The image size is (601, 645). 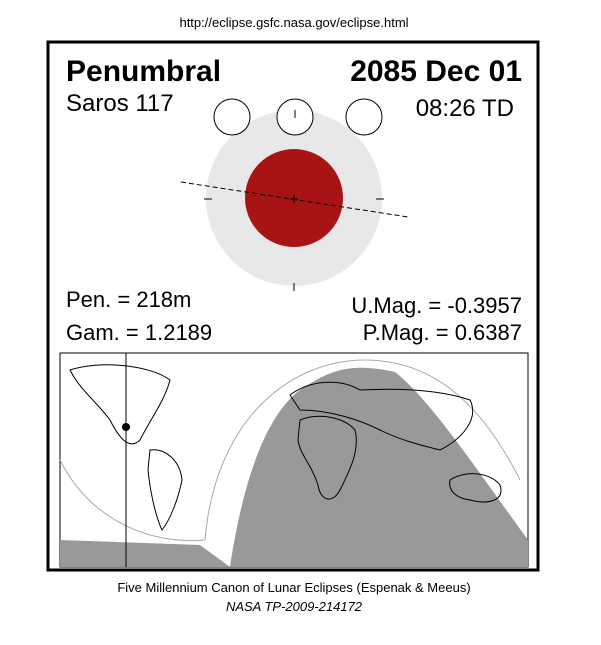 I want to click on moon-end, so click(x=364, y=117).